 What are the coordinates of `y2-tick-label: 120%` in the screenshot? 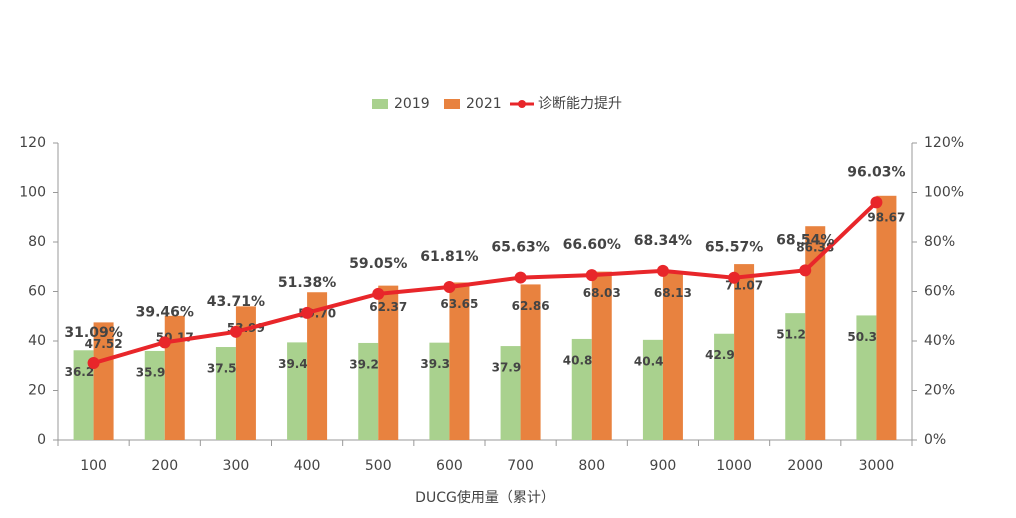 It's located at (944, 143).